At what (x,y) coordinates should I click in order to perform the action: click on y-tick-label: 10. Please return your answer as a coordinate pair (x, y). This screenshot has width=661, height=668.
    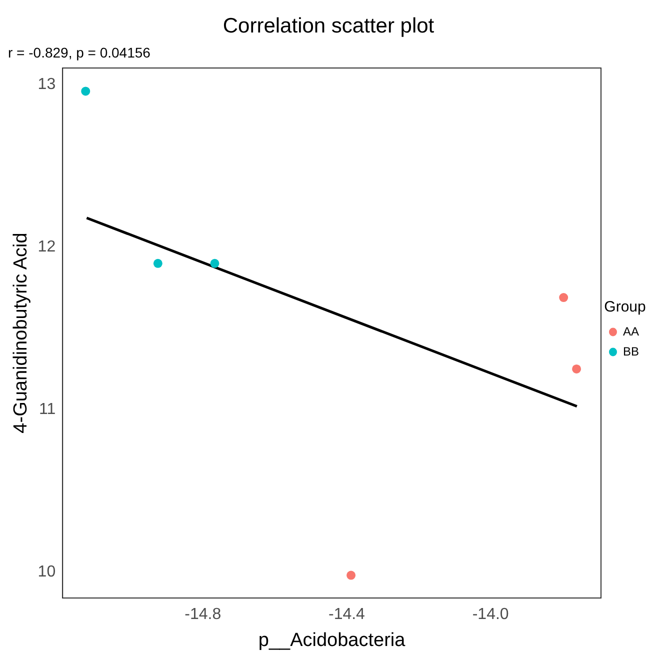
    Looking at the image, I should click on (47, 571).